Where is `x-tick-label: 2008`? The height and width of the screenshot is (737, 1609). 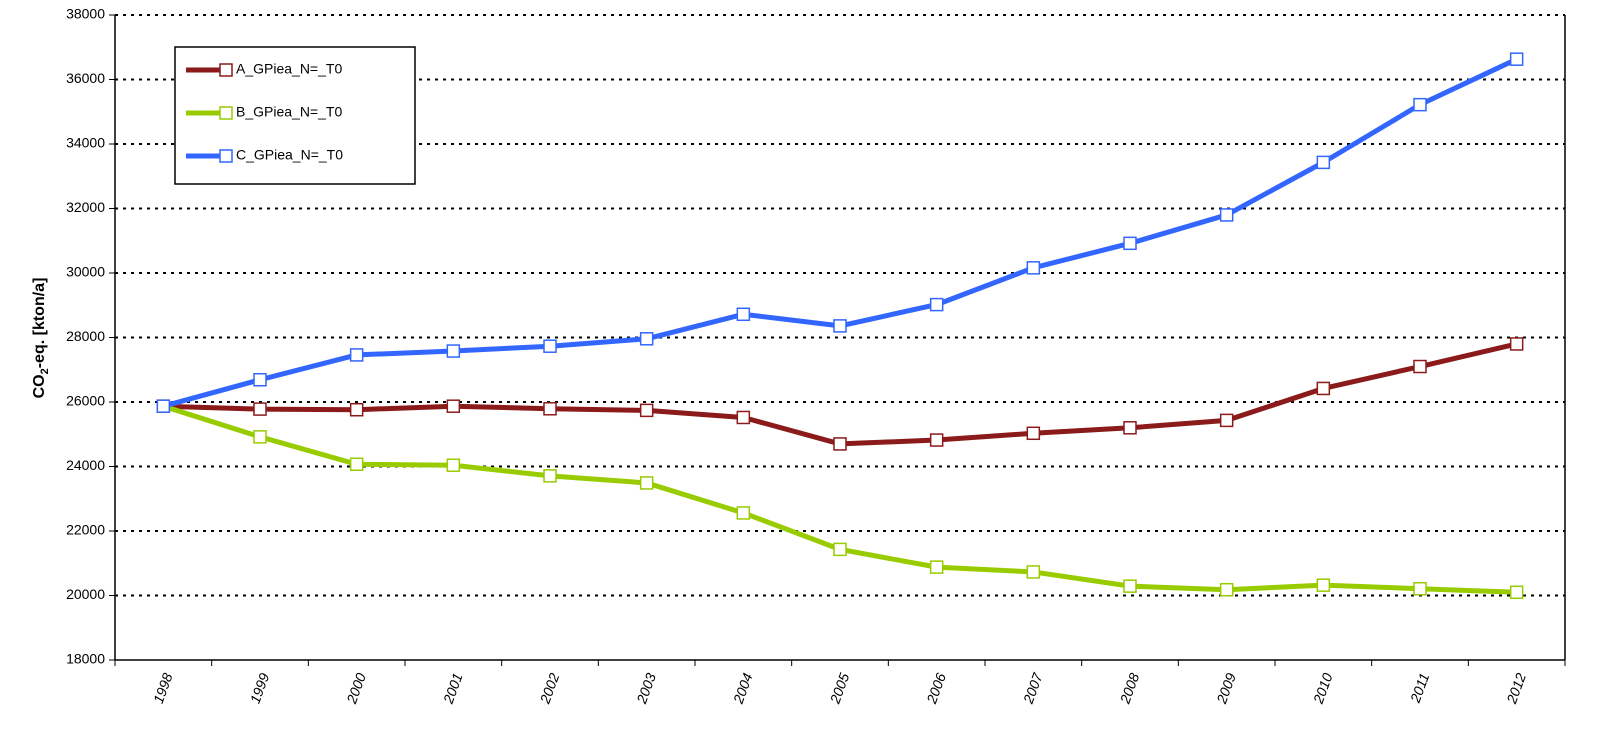 x-tick-label: 2008 is located at coordinates (1129, 689).